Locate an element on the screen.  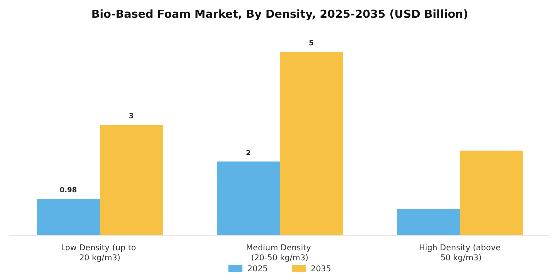
legend-label: 2025 is located at coordinates (258, 269).